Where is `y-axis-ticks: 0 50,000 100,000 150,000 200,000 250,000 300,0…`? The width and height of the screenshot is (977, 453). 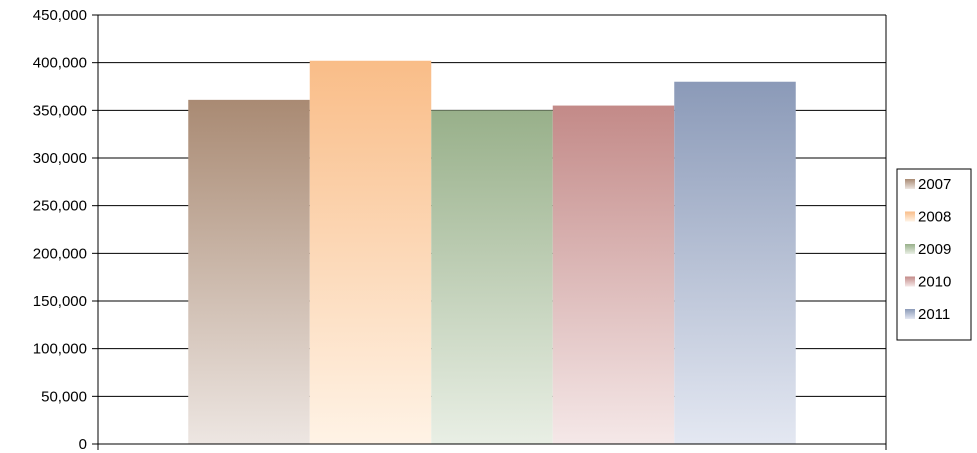
y-axis-ticks: 0 50,000 100,000 150,000 200,000 250,000 300,0… is located at coordinates (65, 230).